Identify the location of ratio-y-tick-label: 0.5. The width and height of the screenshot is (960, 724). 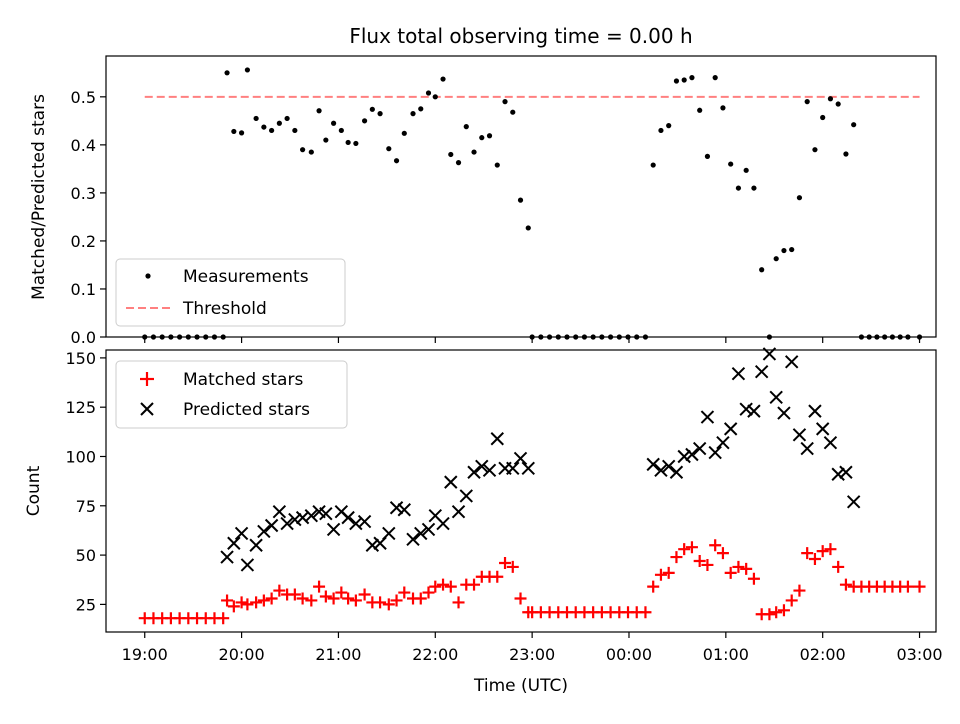
(83, 97).